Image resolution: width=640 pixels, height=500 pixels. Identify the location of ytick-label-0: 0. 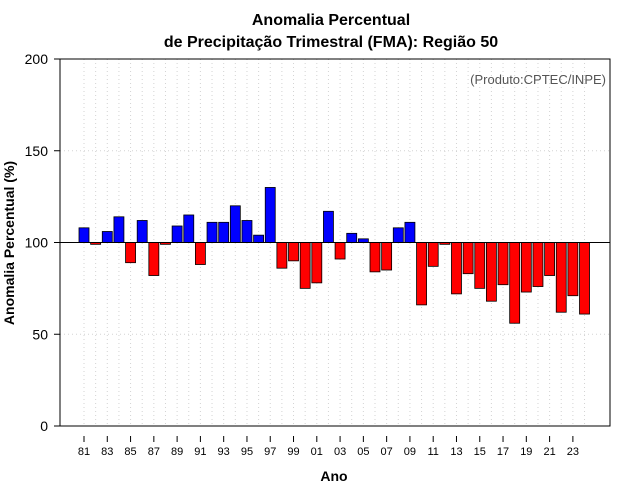
(44, 426).